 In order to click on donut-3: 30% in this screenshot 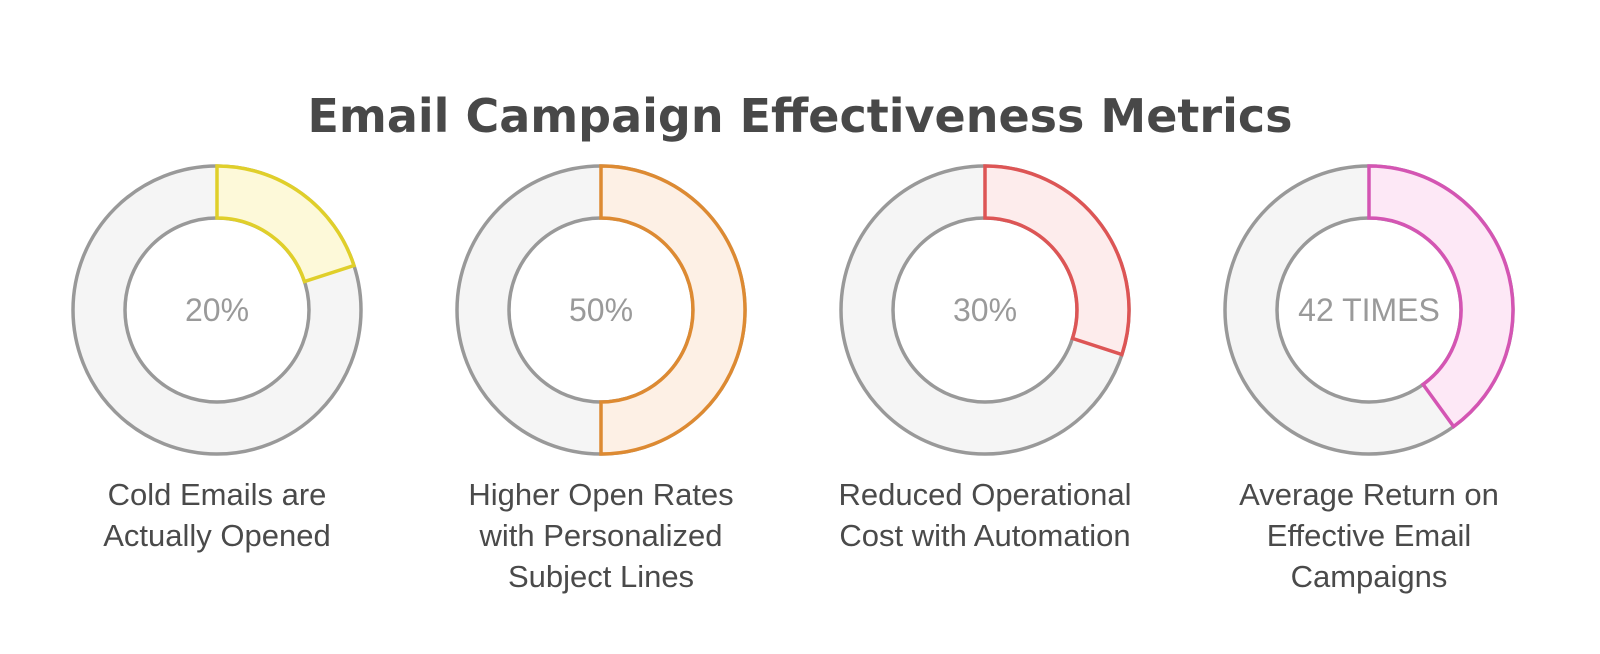, I will do `click(985, 310)`.